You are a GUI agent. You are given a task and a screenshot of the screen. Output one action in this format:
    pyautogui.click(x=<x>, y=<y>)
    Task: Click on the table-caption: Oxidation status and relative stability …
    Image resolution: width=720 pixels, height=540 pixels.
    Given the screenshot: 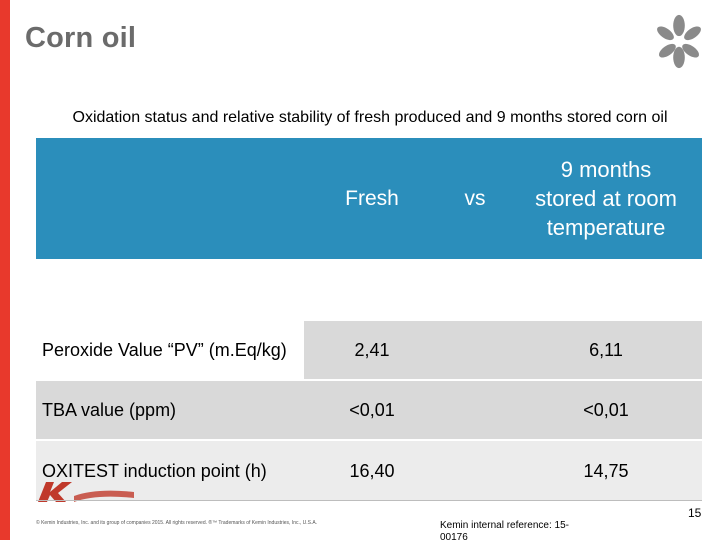 What is the action you would take?
    pyautogui.click(x=370, y=117)
    